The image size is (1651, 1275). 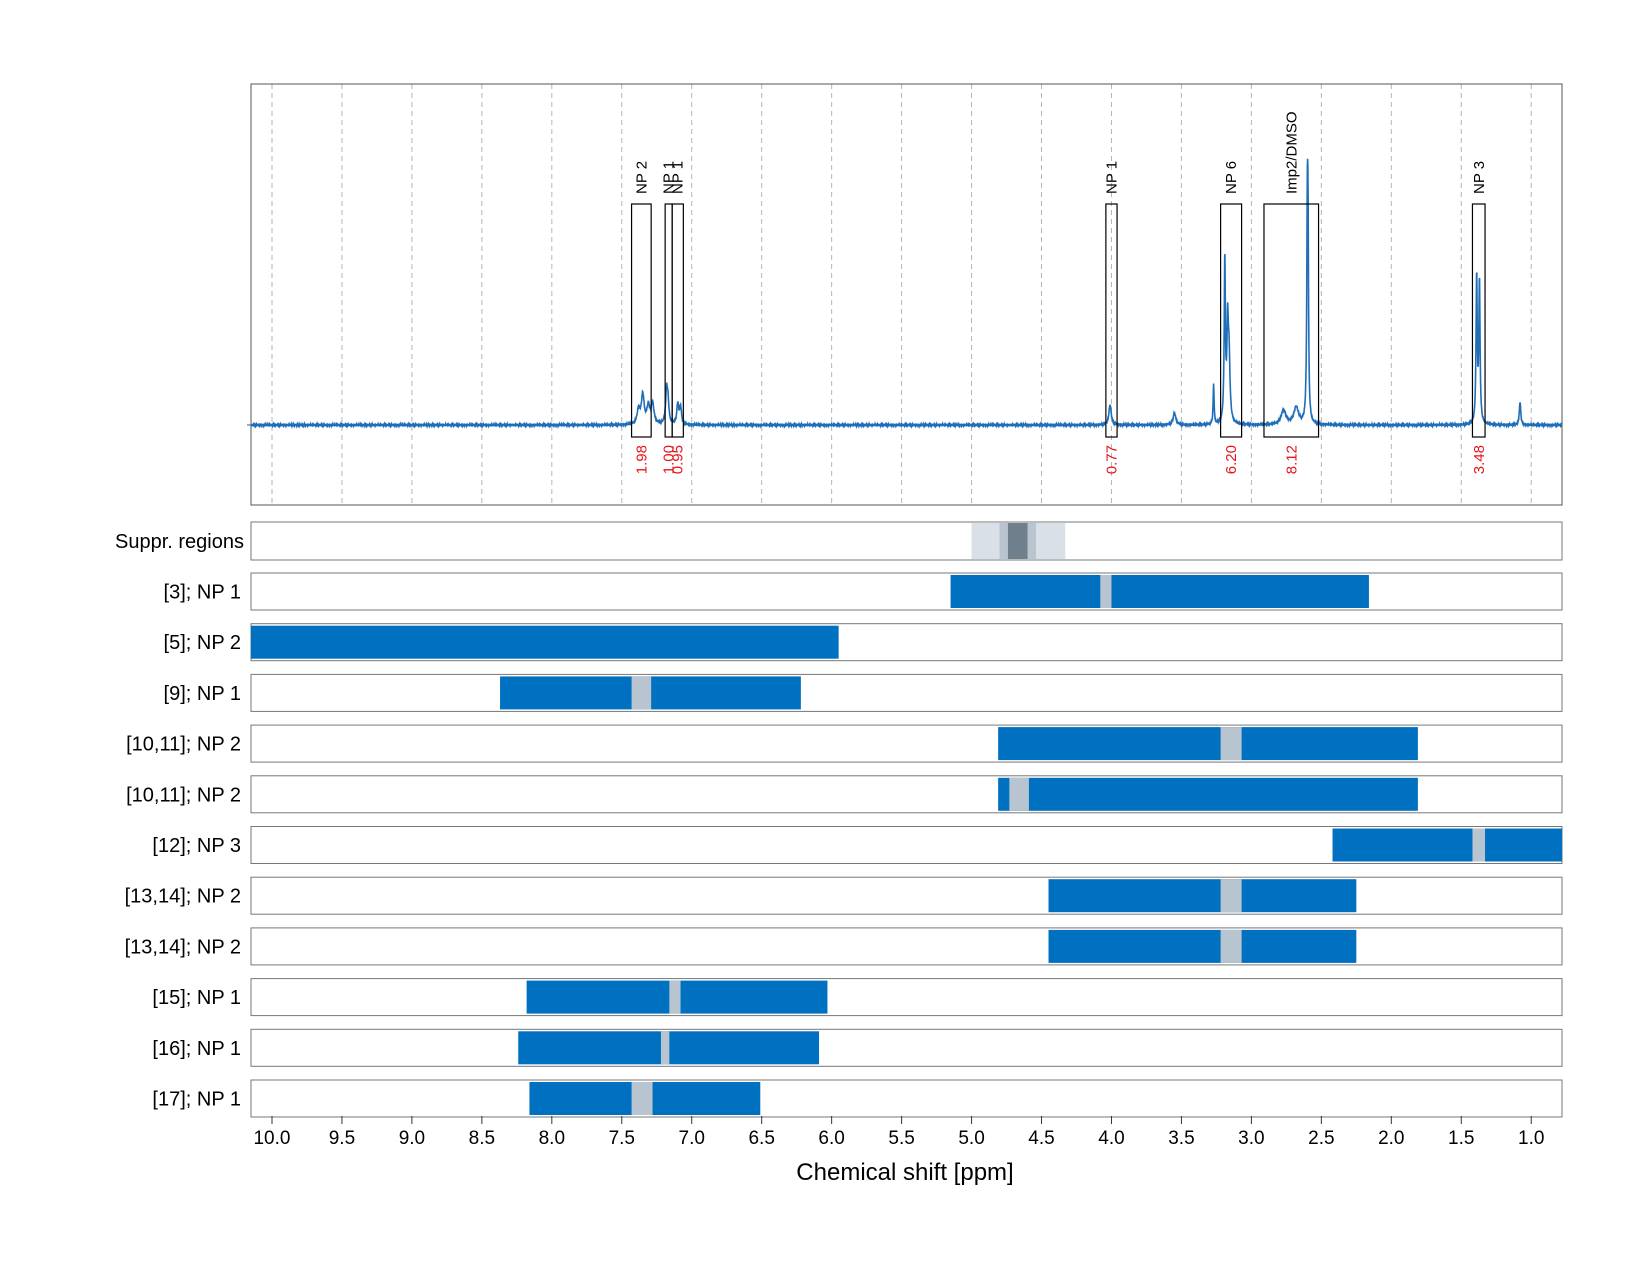 What do you see at coordinates (1181, 1138) in the screenshot?
I see `x-tick-label: 3.5` at bounding box center [1181, 1138].